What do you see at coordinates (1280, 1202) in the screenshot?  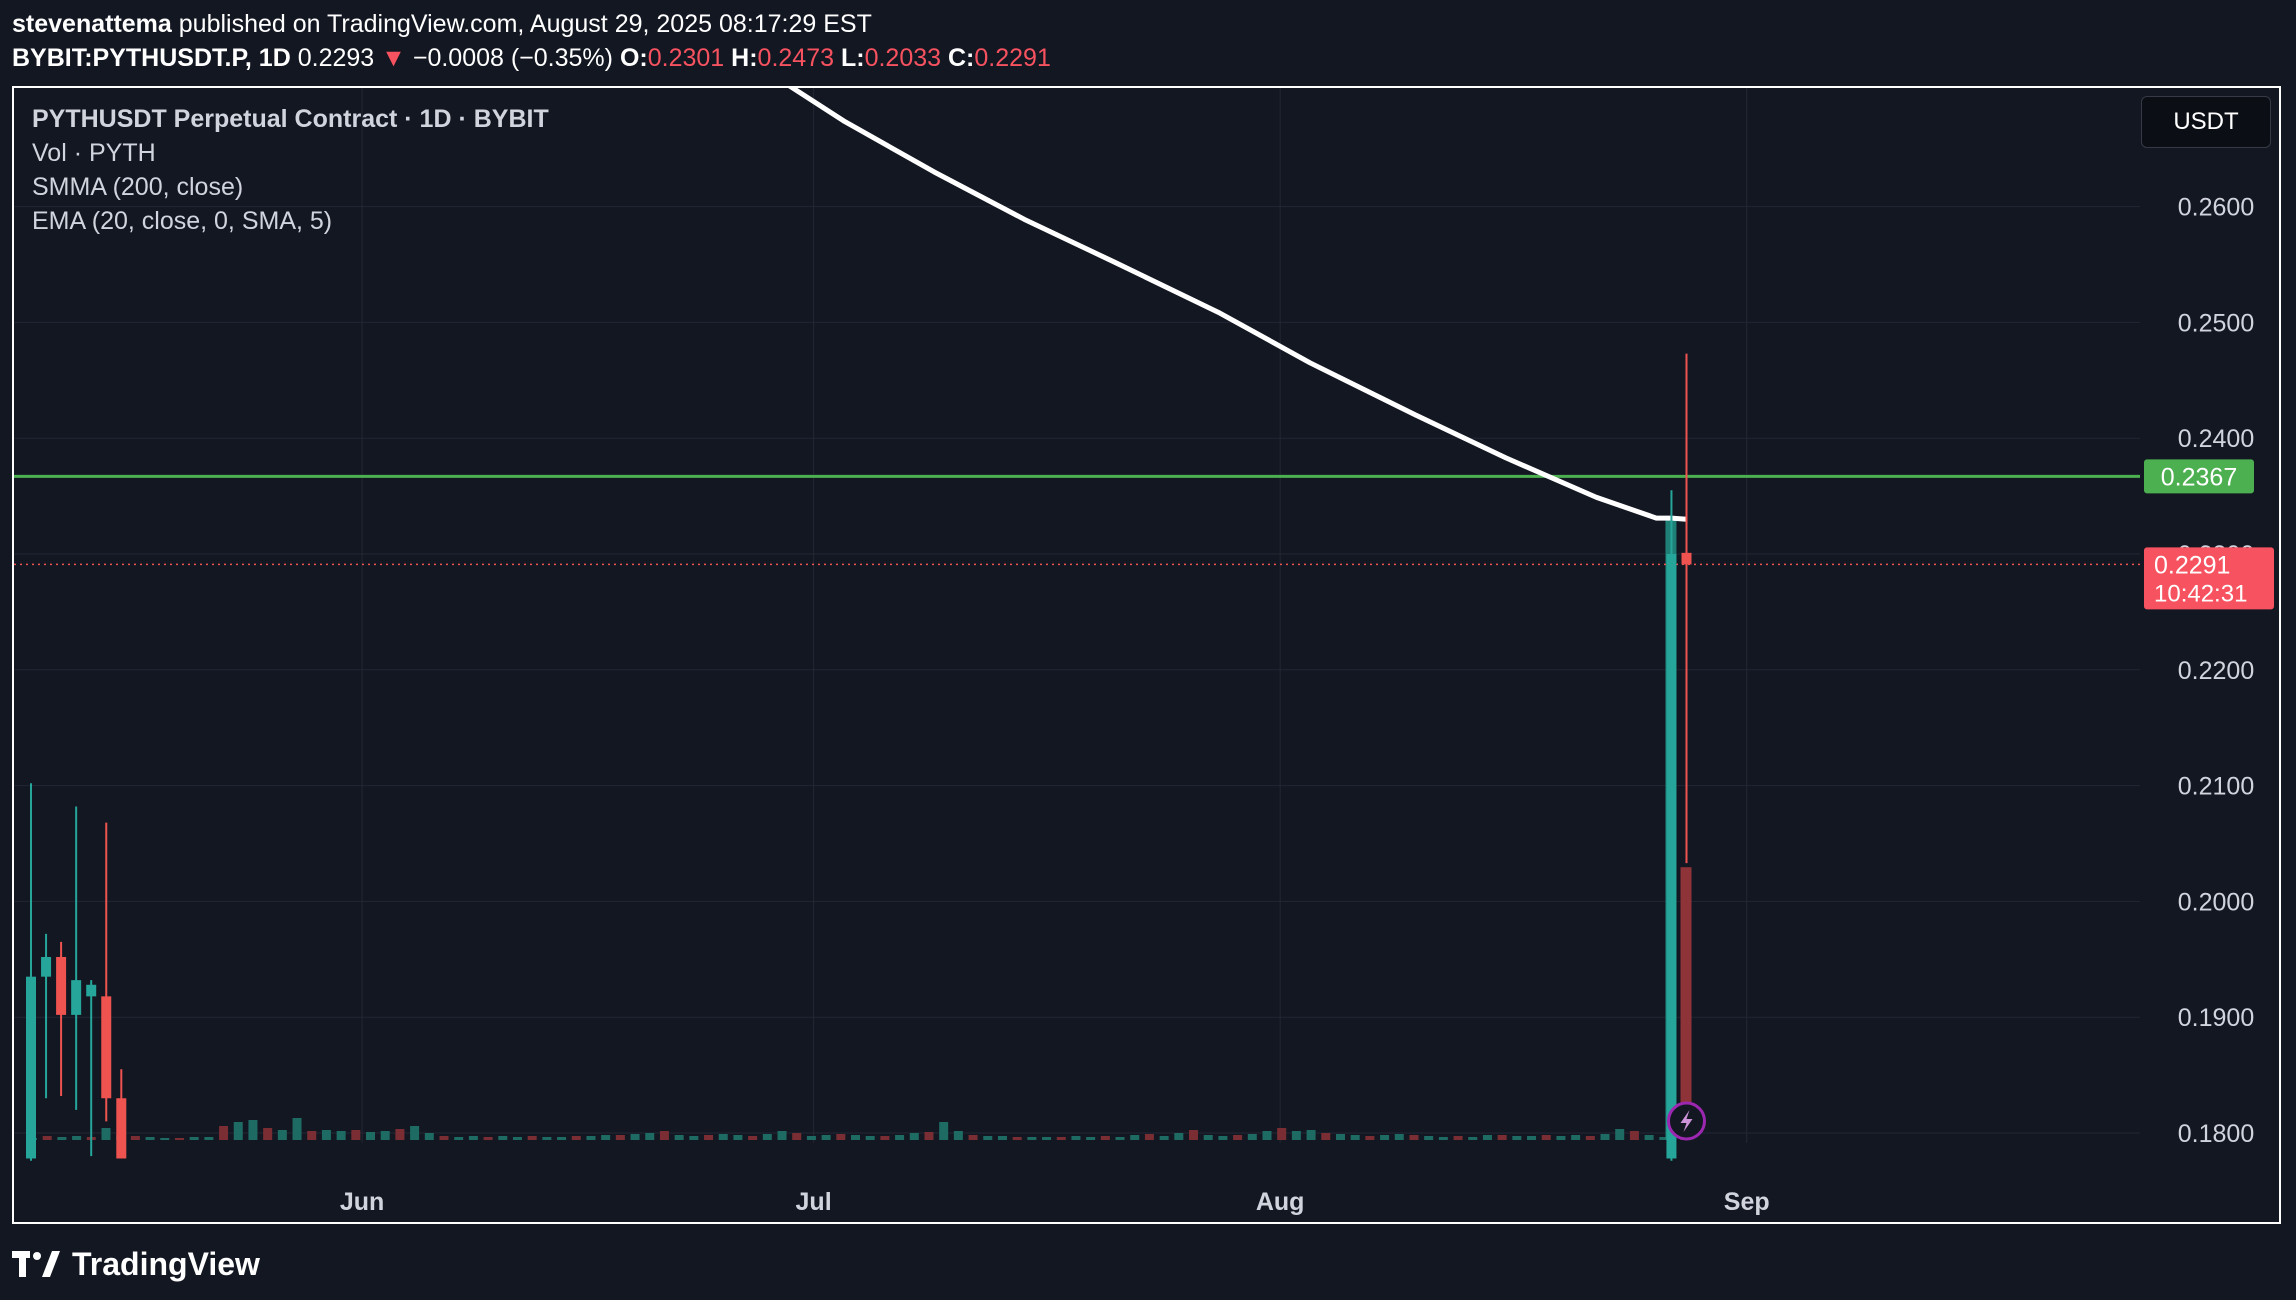 I see `x-tick-label: Aug` at bounding box center [1280, 1202].